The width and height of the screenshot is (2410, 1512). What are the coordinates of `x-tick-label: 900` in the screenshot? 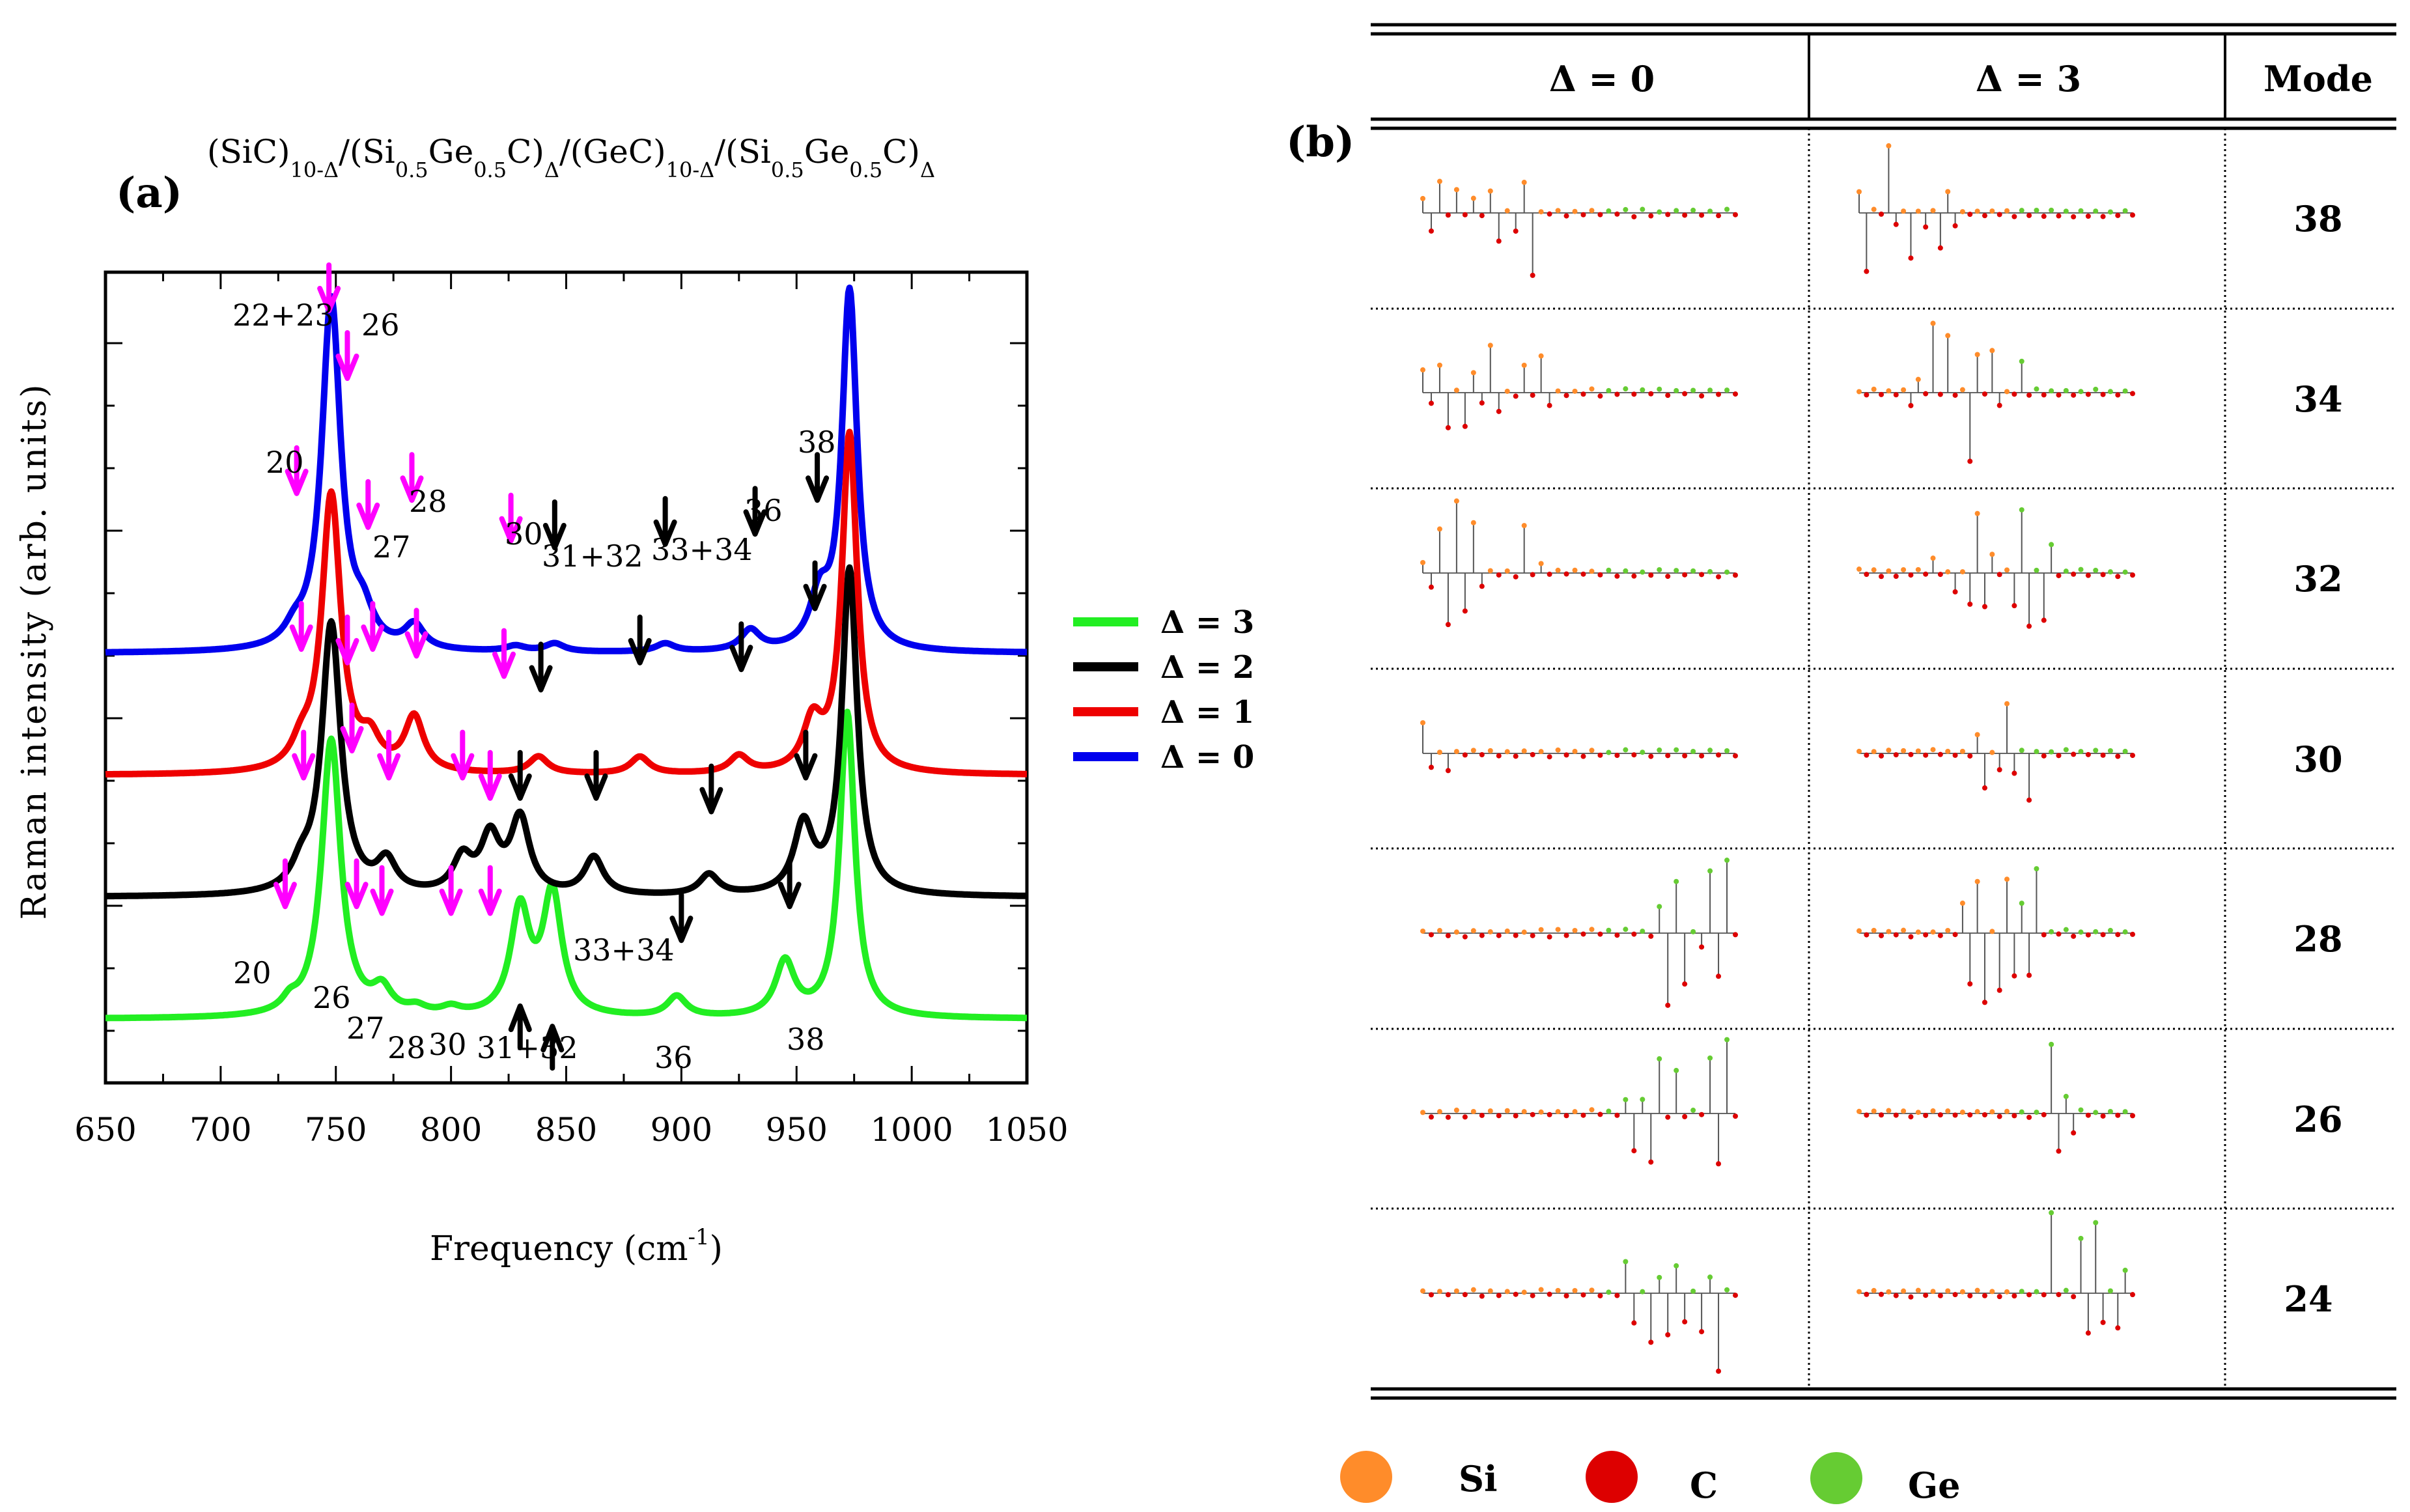 It's located at (681, 1130).